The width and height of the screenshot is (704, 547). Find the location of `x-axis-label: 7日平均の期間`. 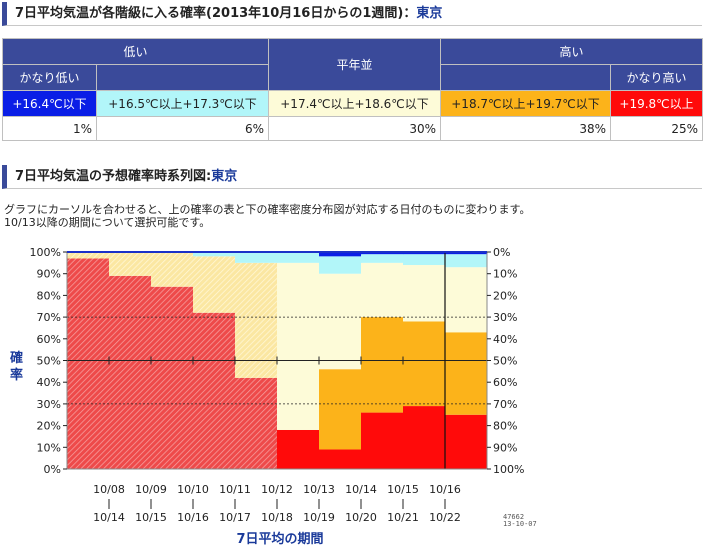

x-axis-label: 7日平均の期間 is located at coordinates (279, 539).